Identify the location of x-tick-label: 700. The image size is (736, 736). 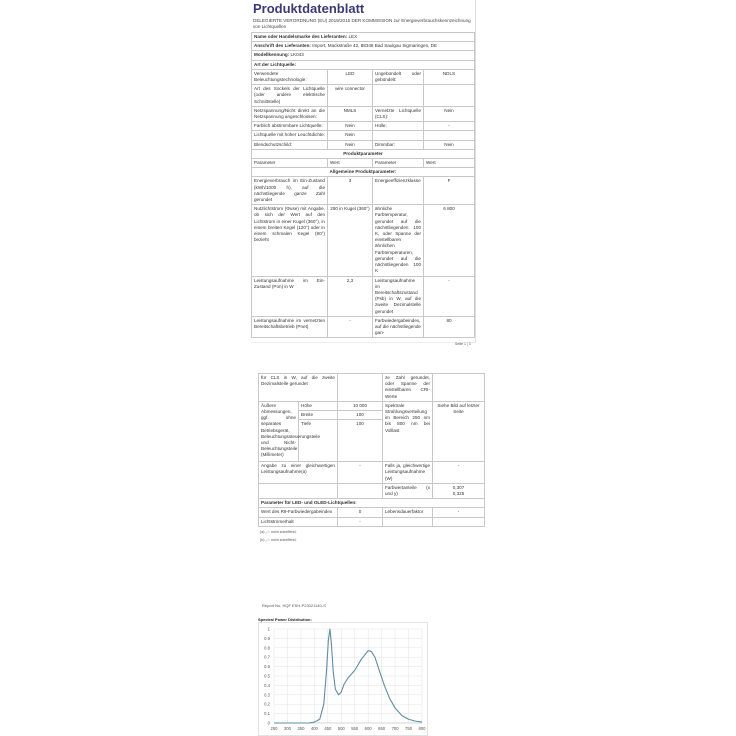
(396, 728).